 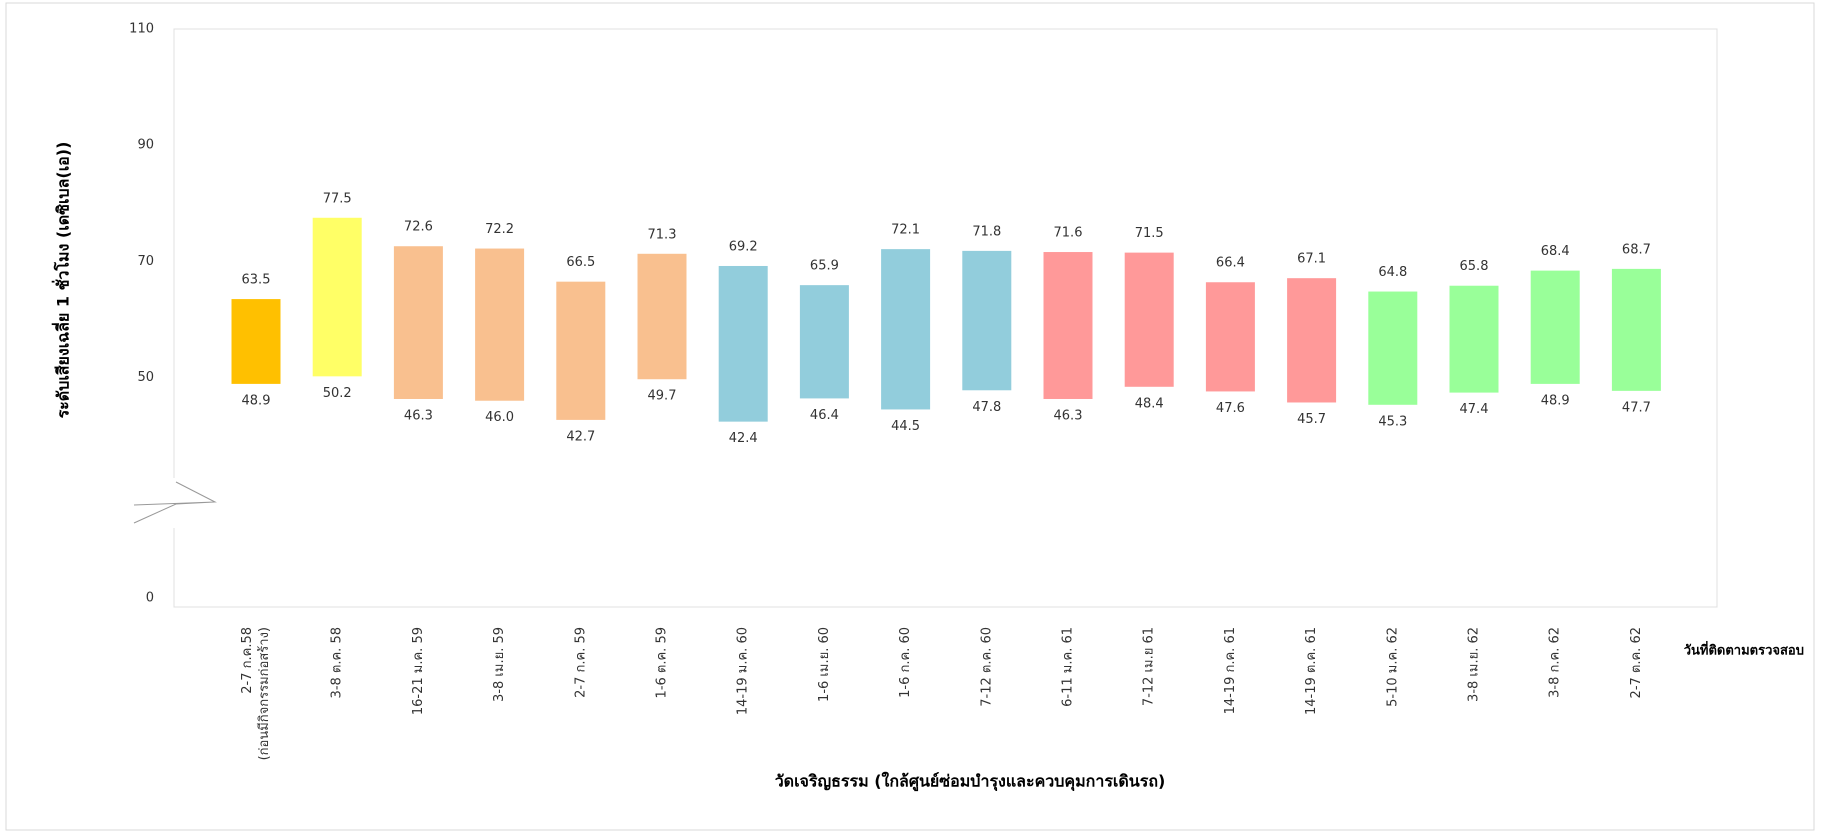 I want to click on x-tick-label: 7-12 ต.ค. 60, so click(x=986, y=667).